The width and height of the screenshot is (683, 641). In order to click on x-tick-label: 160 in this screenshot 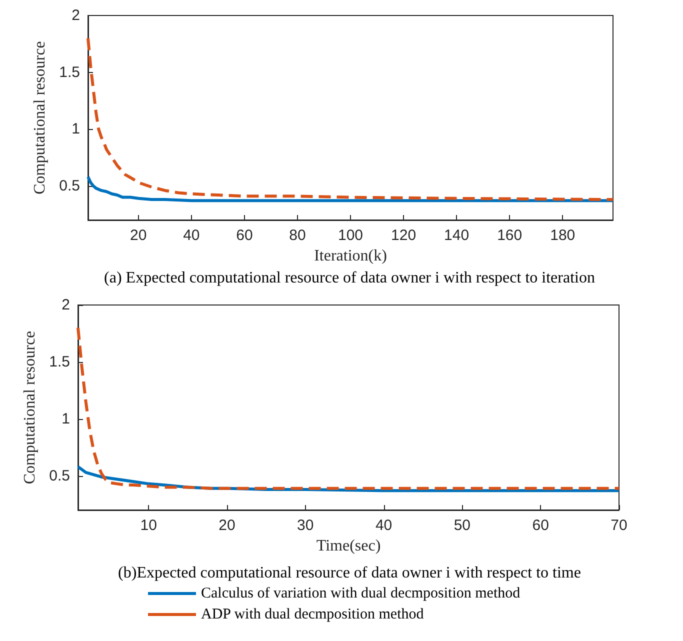, I will do `click(509, 235)`.